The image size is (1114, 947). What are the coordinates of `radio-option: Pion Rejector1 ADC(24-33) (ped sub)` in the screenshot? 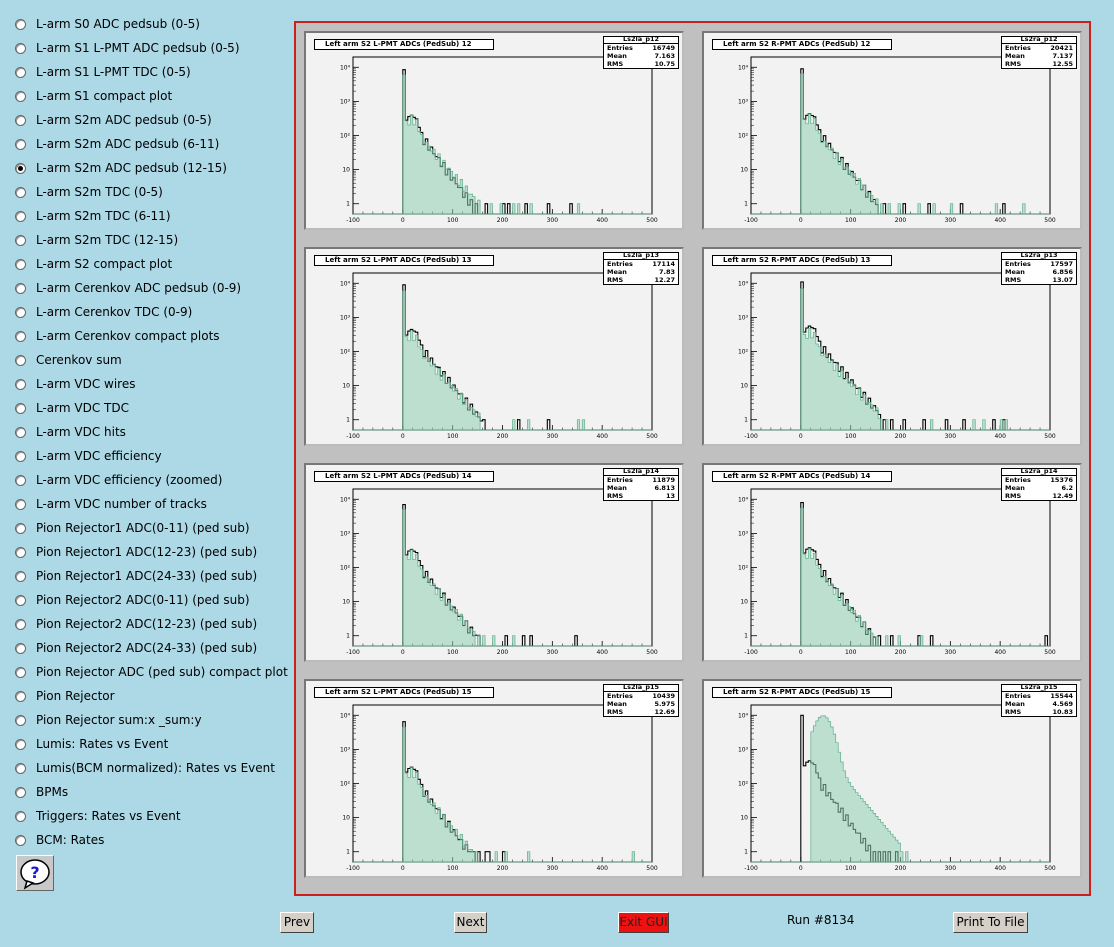 It's located at (136, 576).